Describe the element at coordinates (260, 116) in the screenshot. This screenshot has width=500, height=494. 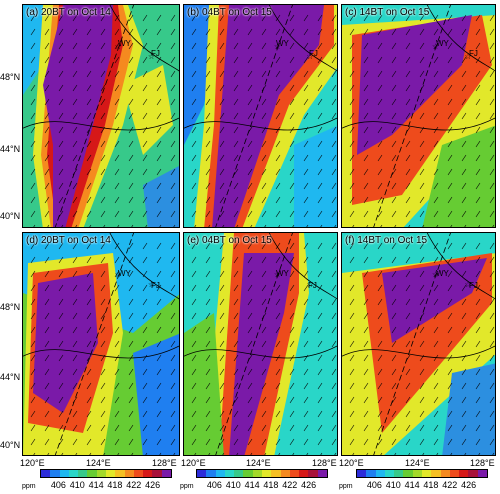
I see `map-panel-b: ☆ ☆ (b) 04BT on Oct 15 WY FJ` at that location.